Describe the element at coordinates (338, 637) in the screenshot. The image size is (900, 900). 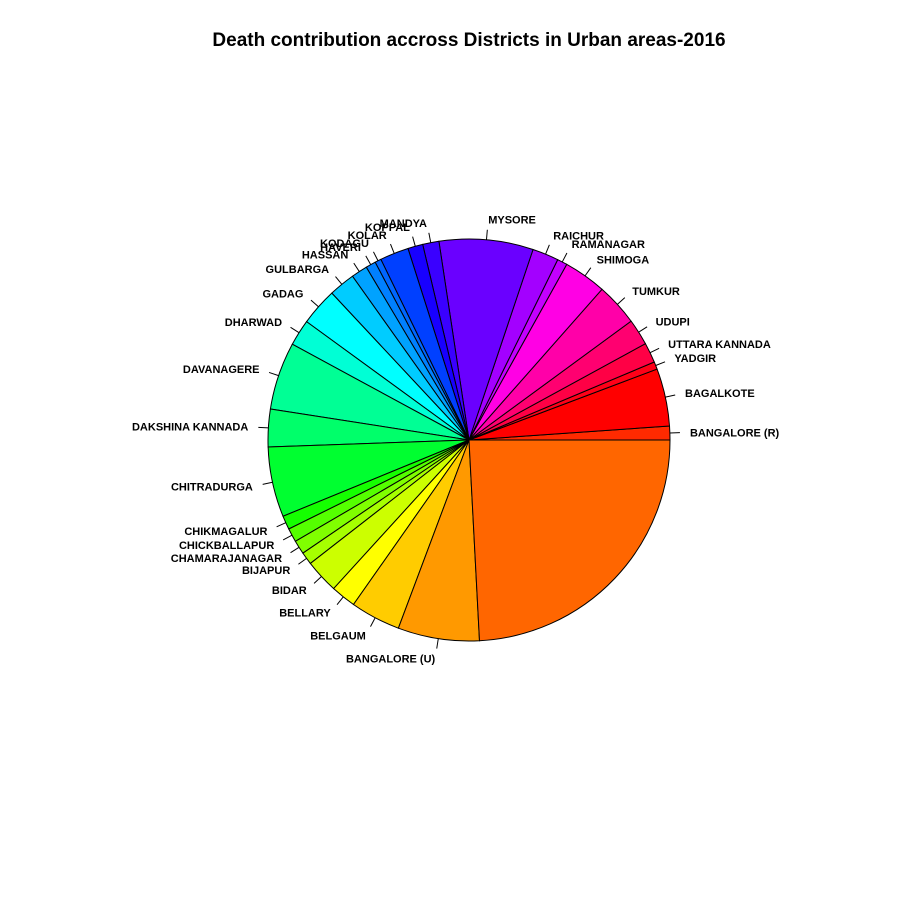
I see `slice-label-belgaum: BELGAUM` at that location.